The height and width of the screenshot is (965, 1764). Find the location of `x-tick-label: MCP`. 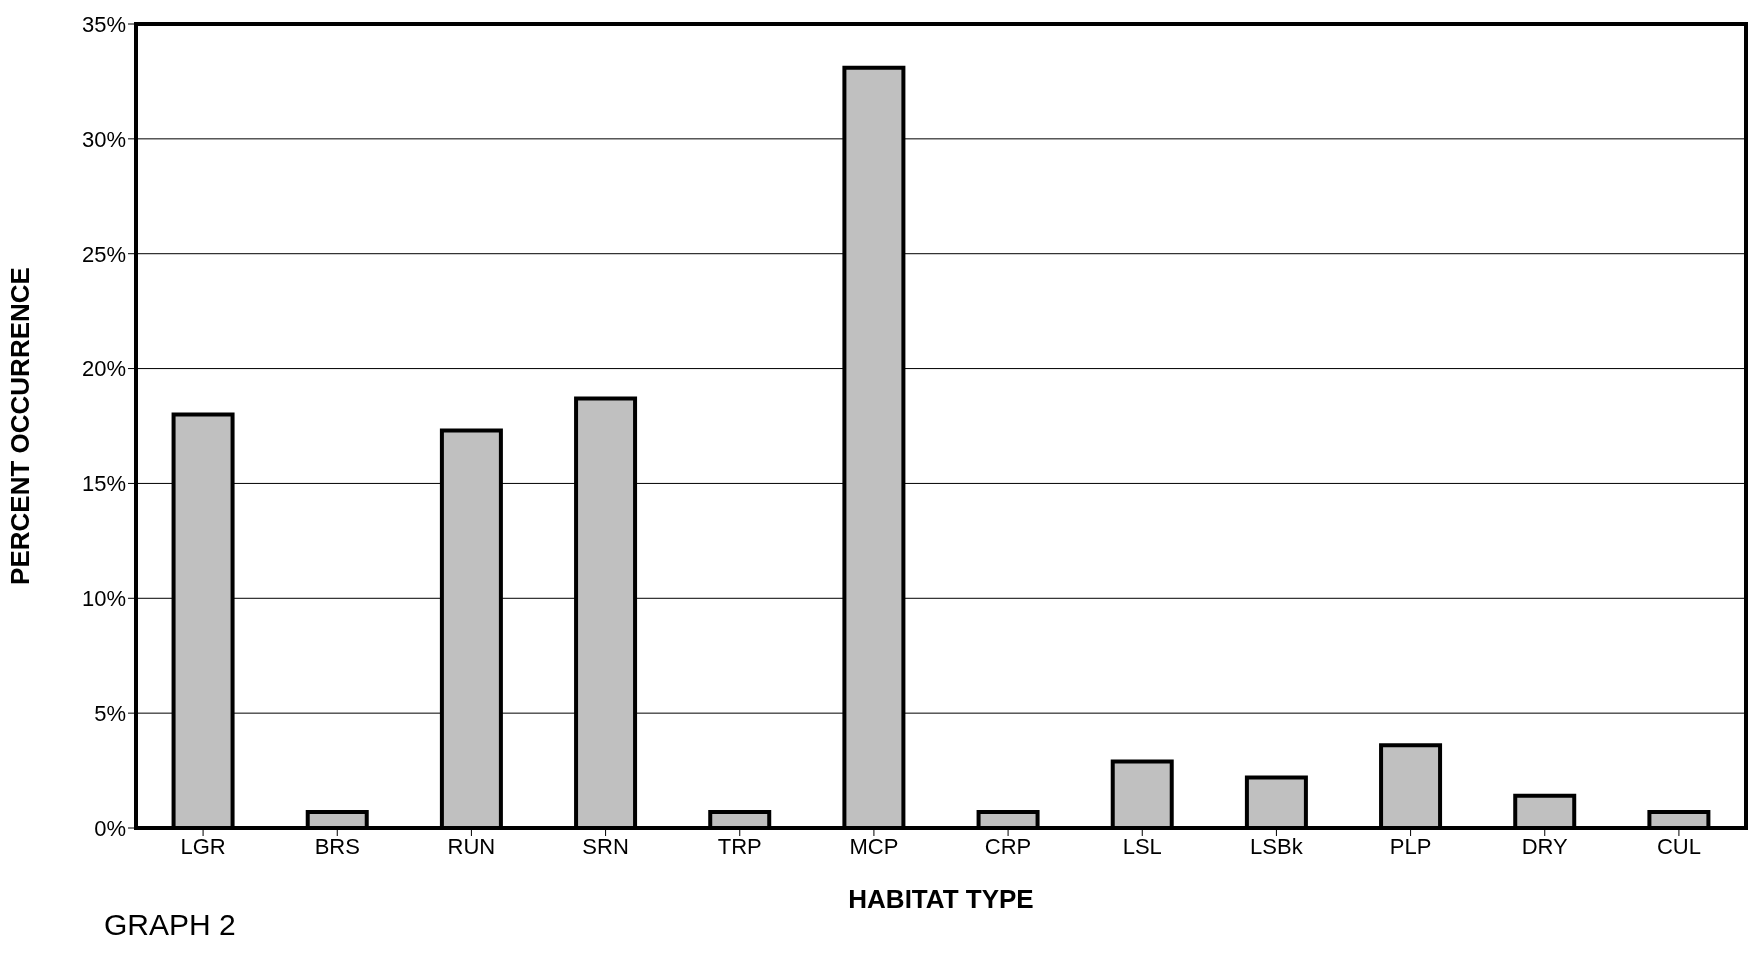

x-tick-label: MCP is located at coordinates (874, 846).